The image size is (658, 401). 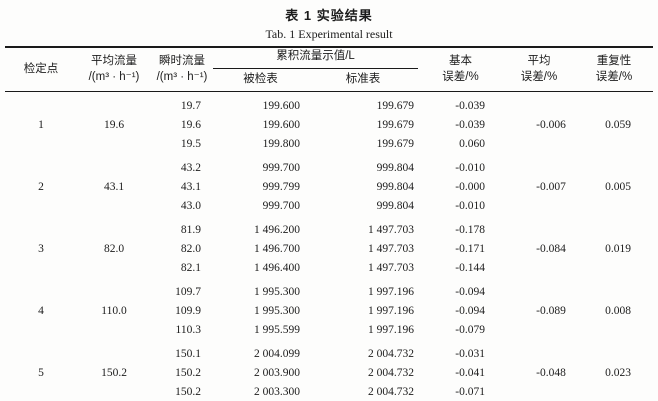 What do you see at coordinates (470, 187) in the screenshot?
I see `cell-basic-error: -0.000` at bounding box center [470, 187].